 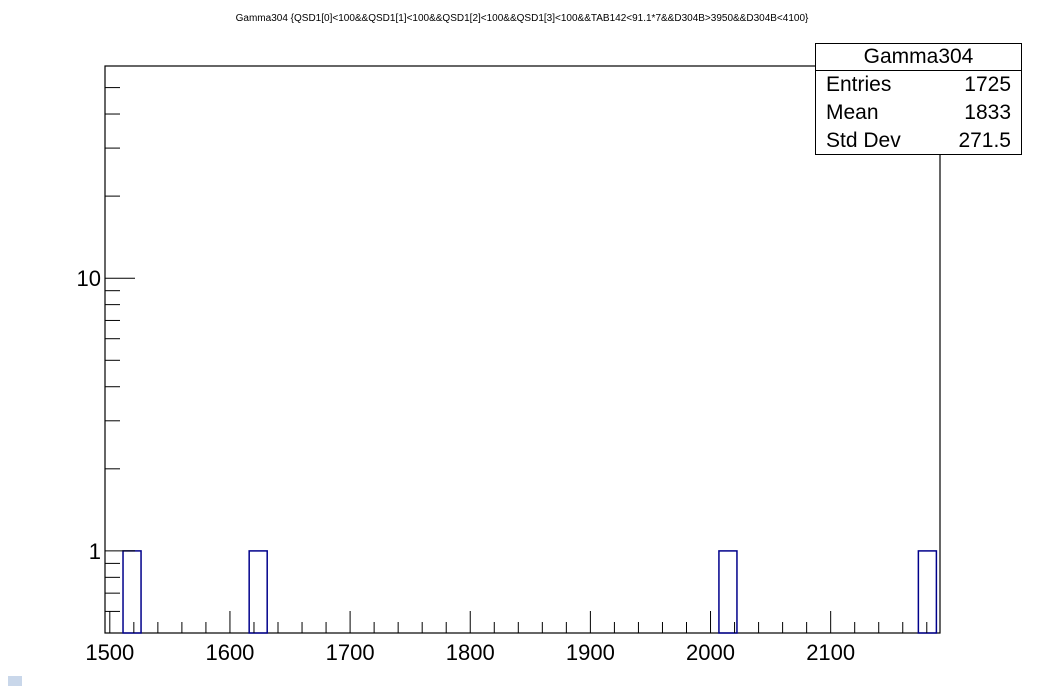 I want to click on stats-entries-value: 1725, so click(x=987, y=84).